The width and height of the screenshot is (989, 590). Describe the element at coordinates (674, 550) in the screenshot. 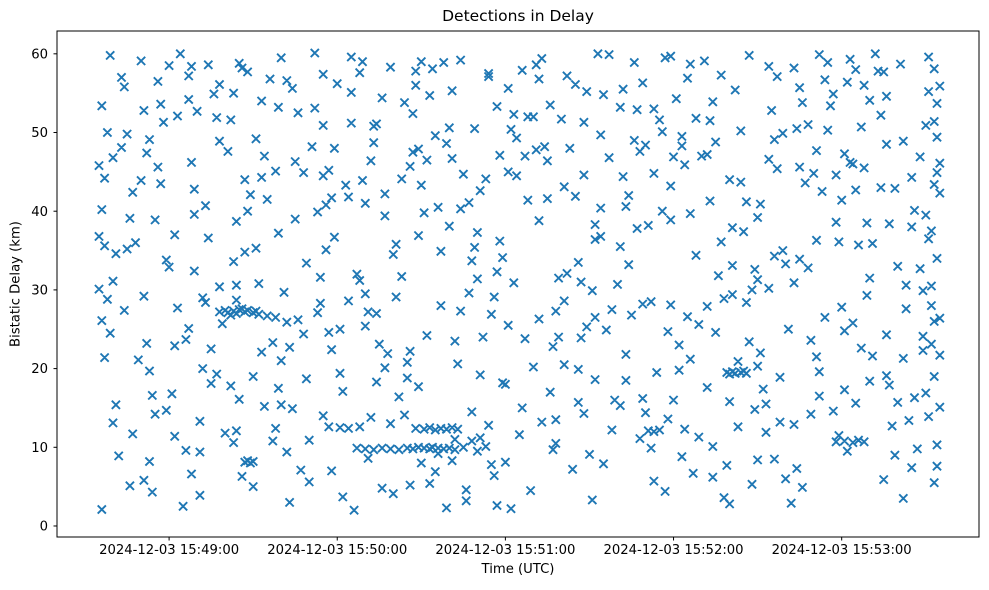

I see `x-tick-label: 2024-12-03 15:52:00` at that location.